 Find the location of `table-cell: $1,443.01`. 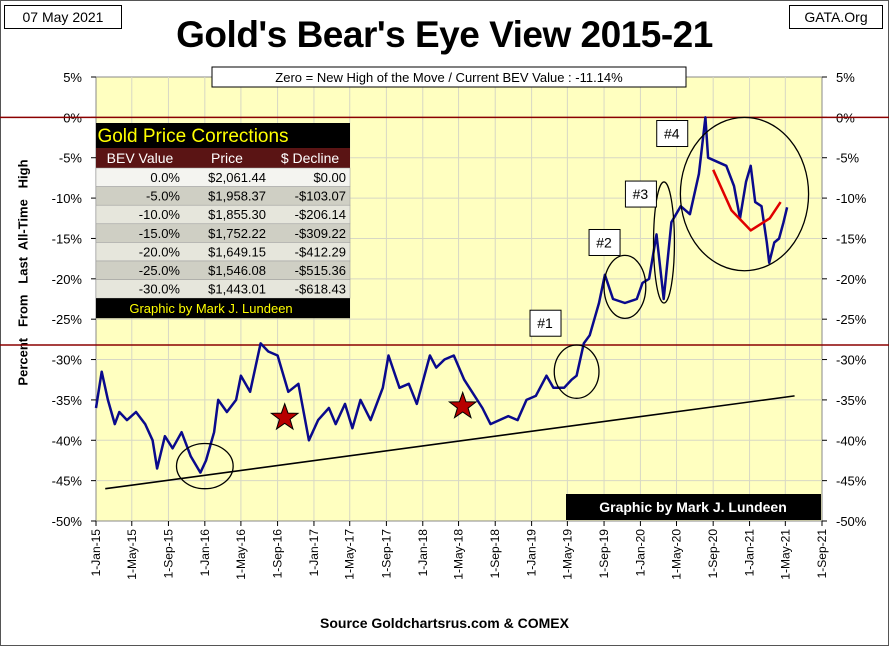

table-cell: $1,443.01 is located at coordinates (237, 289).